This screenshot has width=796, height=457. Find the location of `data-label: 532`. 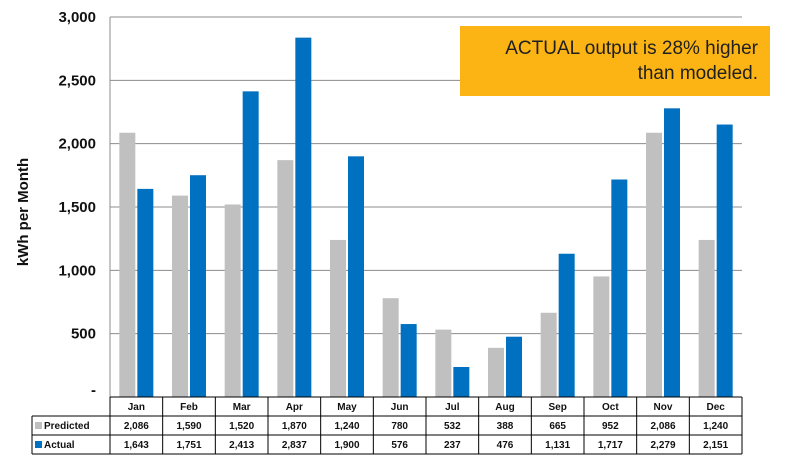

data-label: 532 is located at coordinates (452, 426).